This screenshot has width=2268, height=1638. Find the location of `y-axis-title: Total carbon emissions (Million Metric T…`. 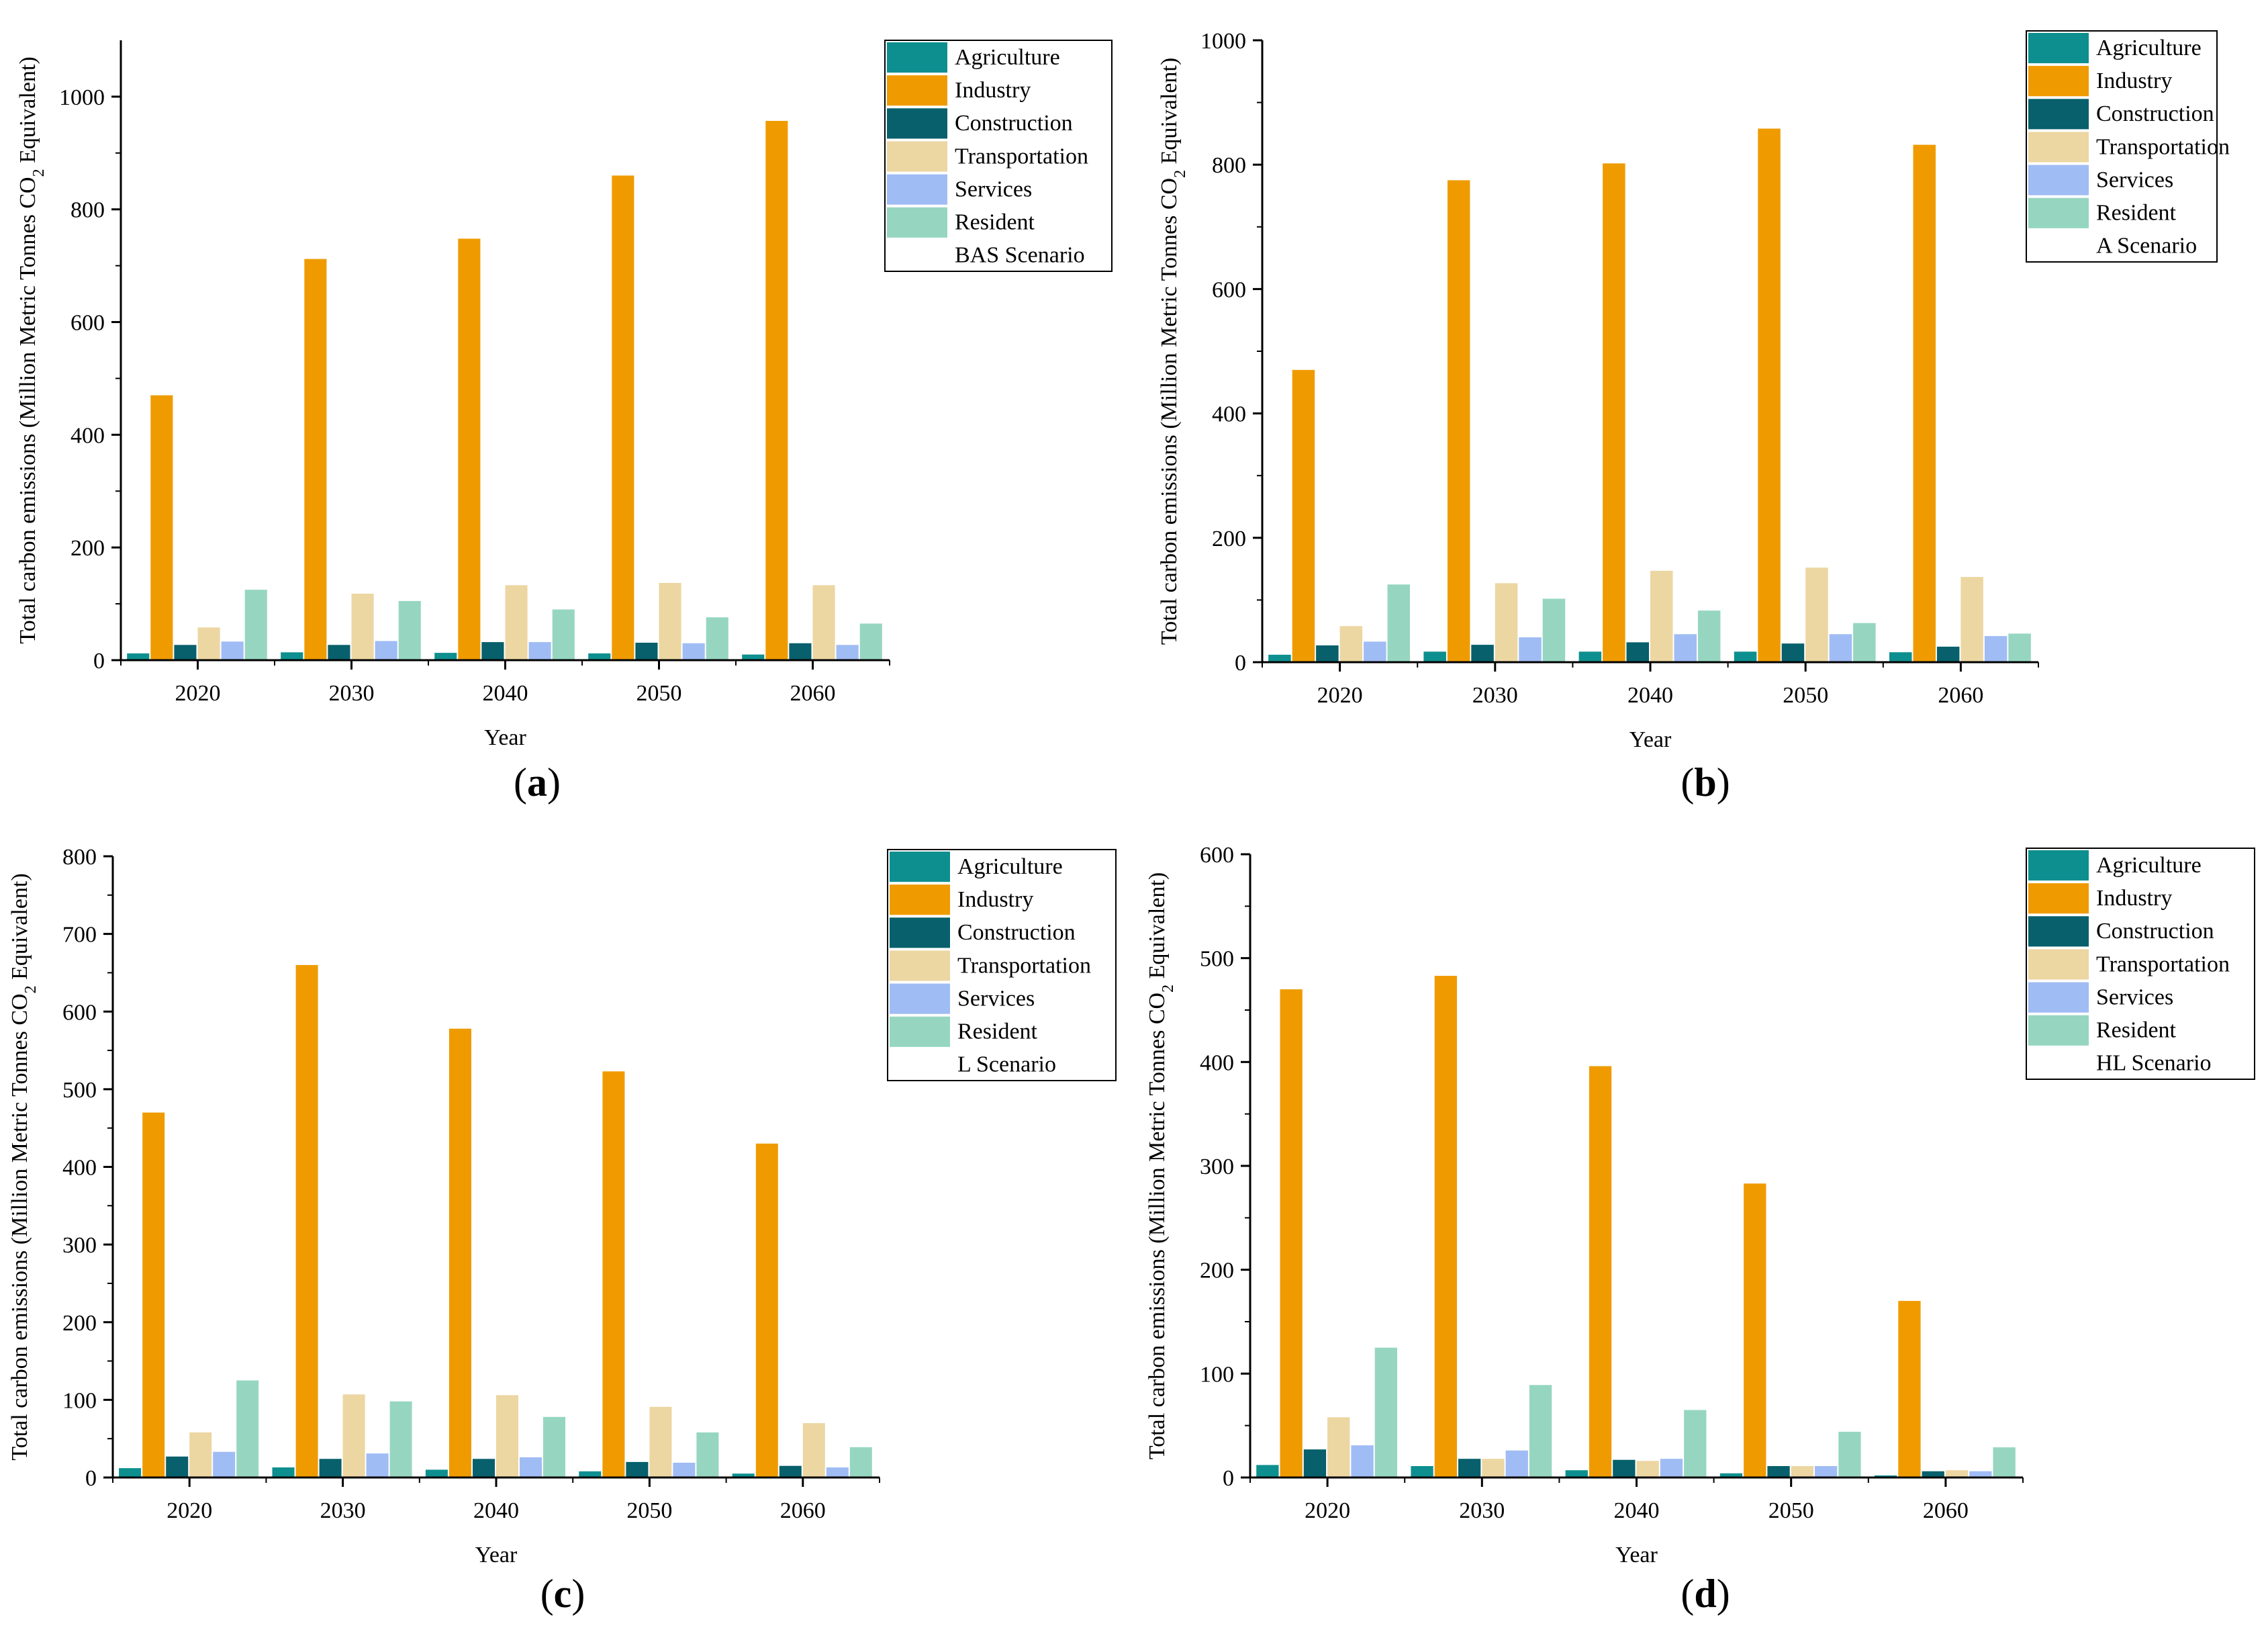

y-axis-title: Total carbon emissions (Million Metric T… is located at coordinates (1173, 352).